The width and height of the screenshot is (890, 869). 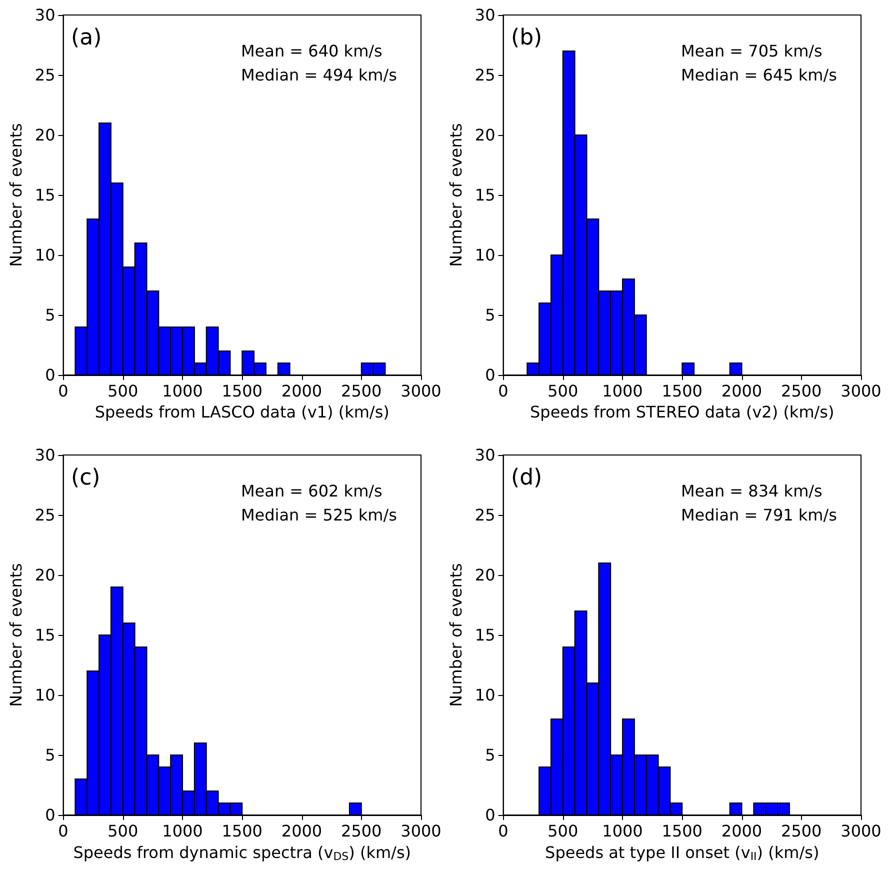 I want to click on annotation: Median = 494 km/s, so click(x=319, y=75).